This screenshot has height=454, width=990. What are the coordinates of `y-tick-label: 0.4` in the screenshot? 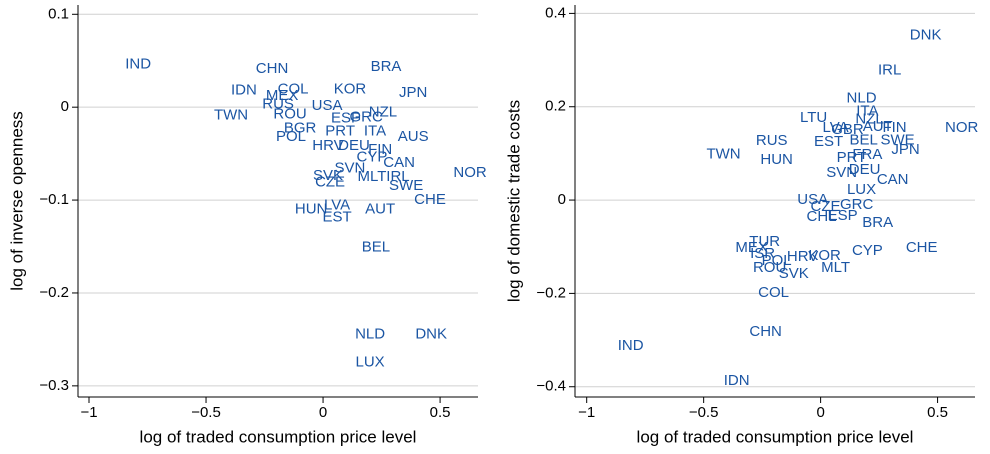 It's located at (555, 12).